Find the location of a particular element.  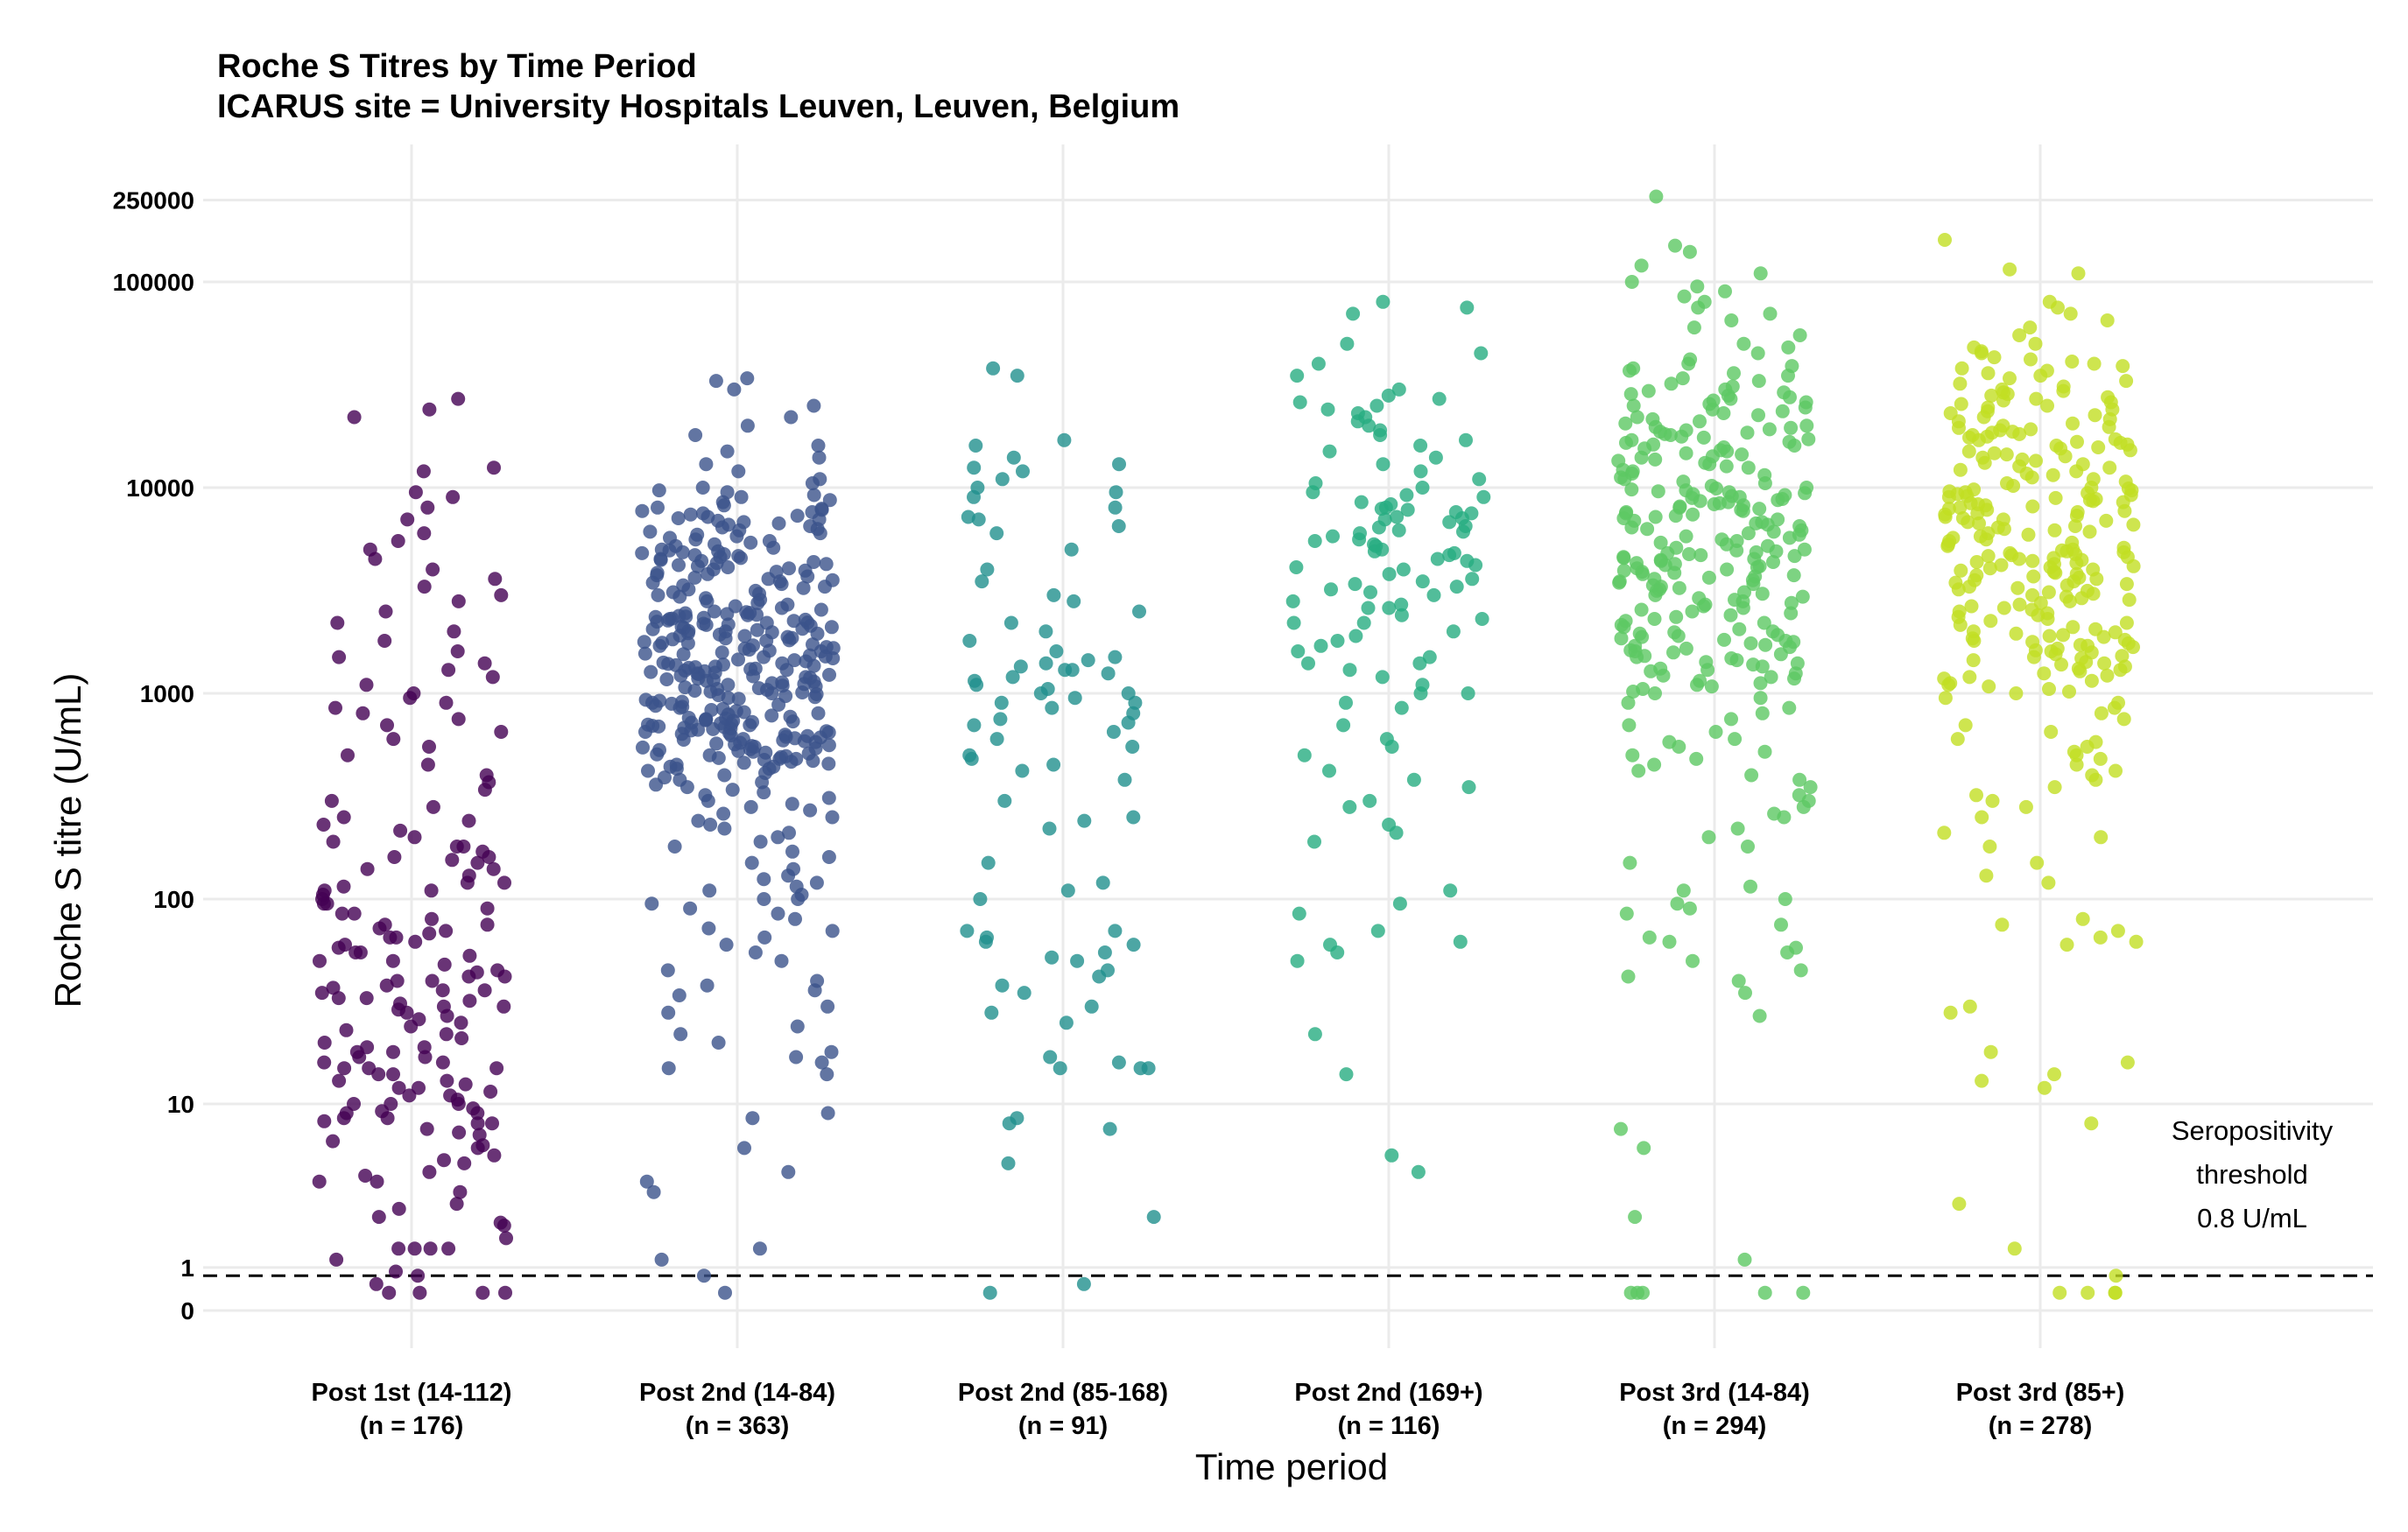

y-axis-title: Roche S titre (U/mL) is located at coordinates (67, 841).